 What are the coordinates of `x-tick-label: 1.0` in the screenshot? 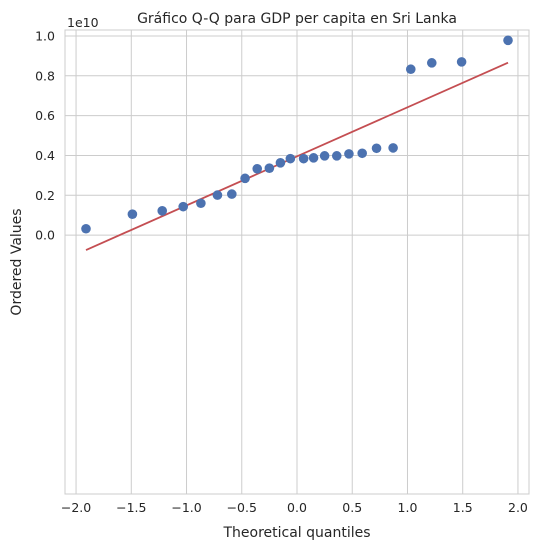 It's located at (408, 507).